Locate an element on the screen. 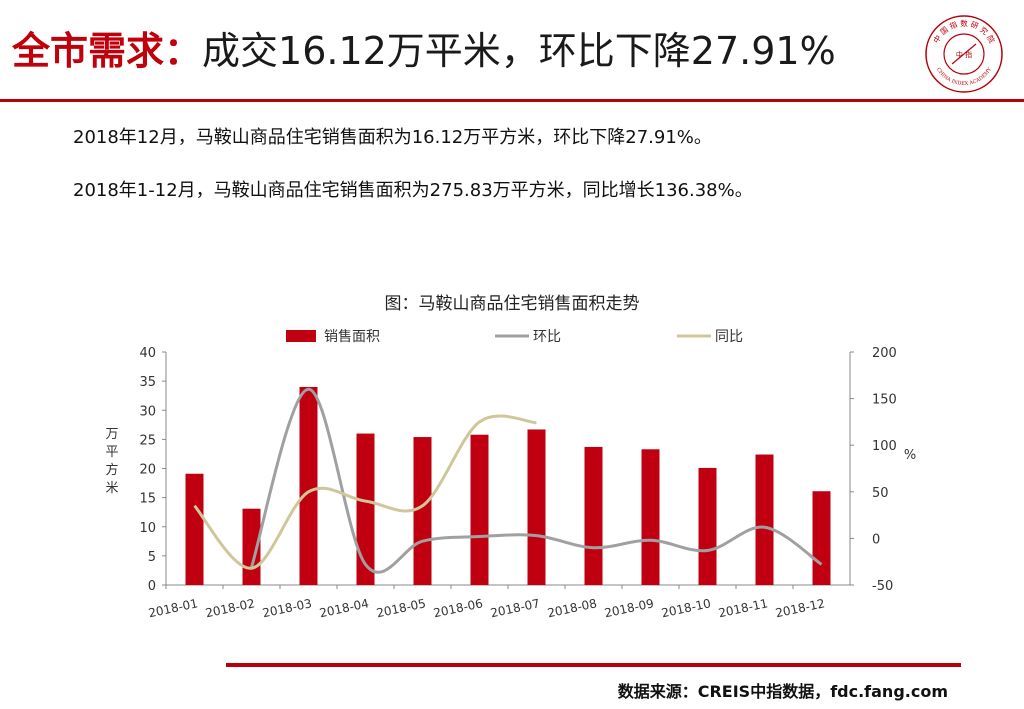  title-divider is located at coordinates (512, 100).